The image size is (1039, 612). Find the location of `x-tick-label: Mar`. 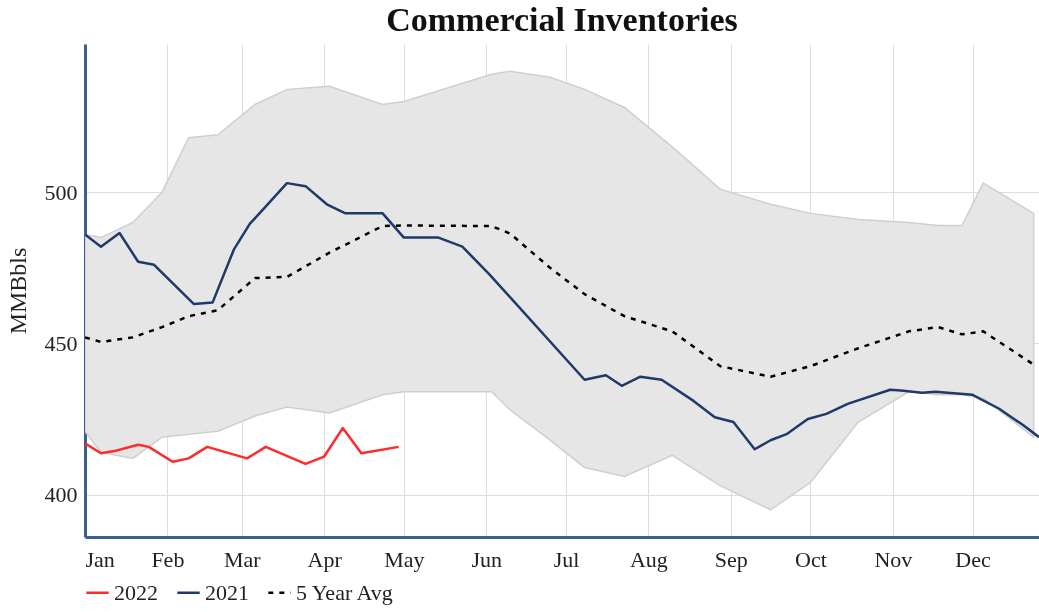

x-tick-label: Mar is located at coordinates (242, 559).